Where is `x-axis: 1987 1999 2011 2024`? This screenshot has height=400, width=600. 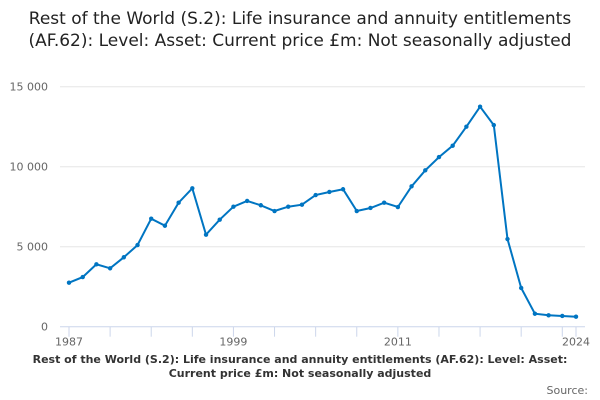
x-axis: 1987 1999 2011 2024 is located at coordinates (322, 337).